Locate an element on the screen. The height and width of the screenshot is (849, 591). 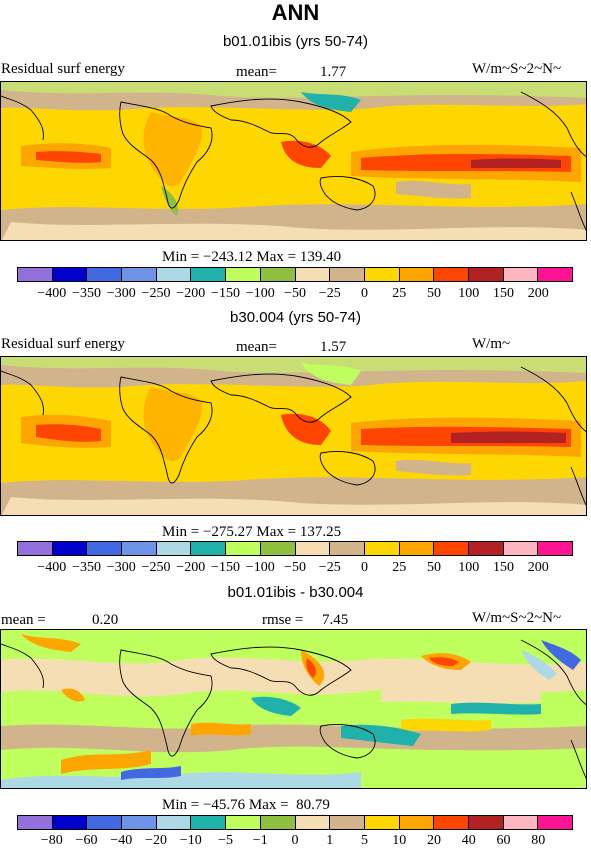
panel2-mean-value: 1.57 is located at coordinates (333, 347).